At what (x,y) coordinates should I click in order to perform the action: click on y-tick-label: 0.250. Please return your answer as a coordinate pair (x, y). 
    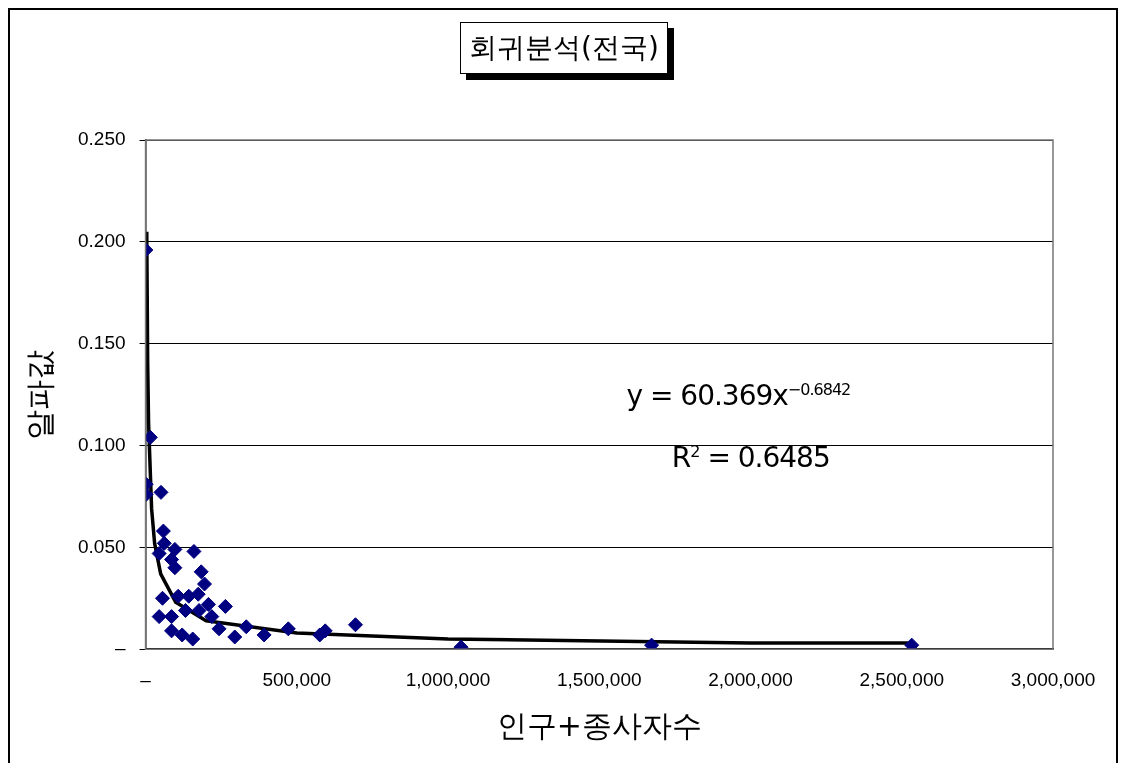
    Looking at the image, I should click on (102, 139).